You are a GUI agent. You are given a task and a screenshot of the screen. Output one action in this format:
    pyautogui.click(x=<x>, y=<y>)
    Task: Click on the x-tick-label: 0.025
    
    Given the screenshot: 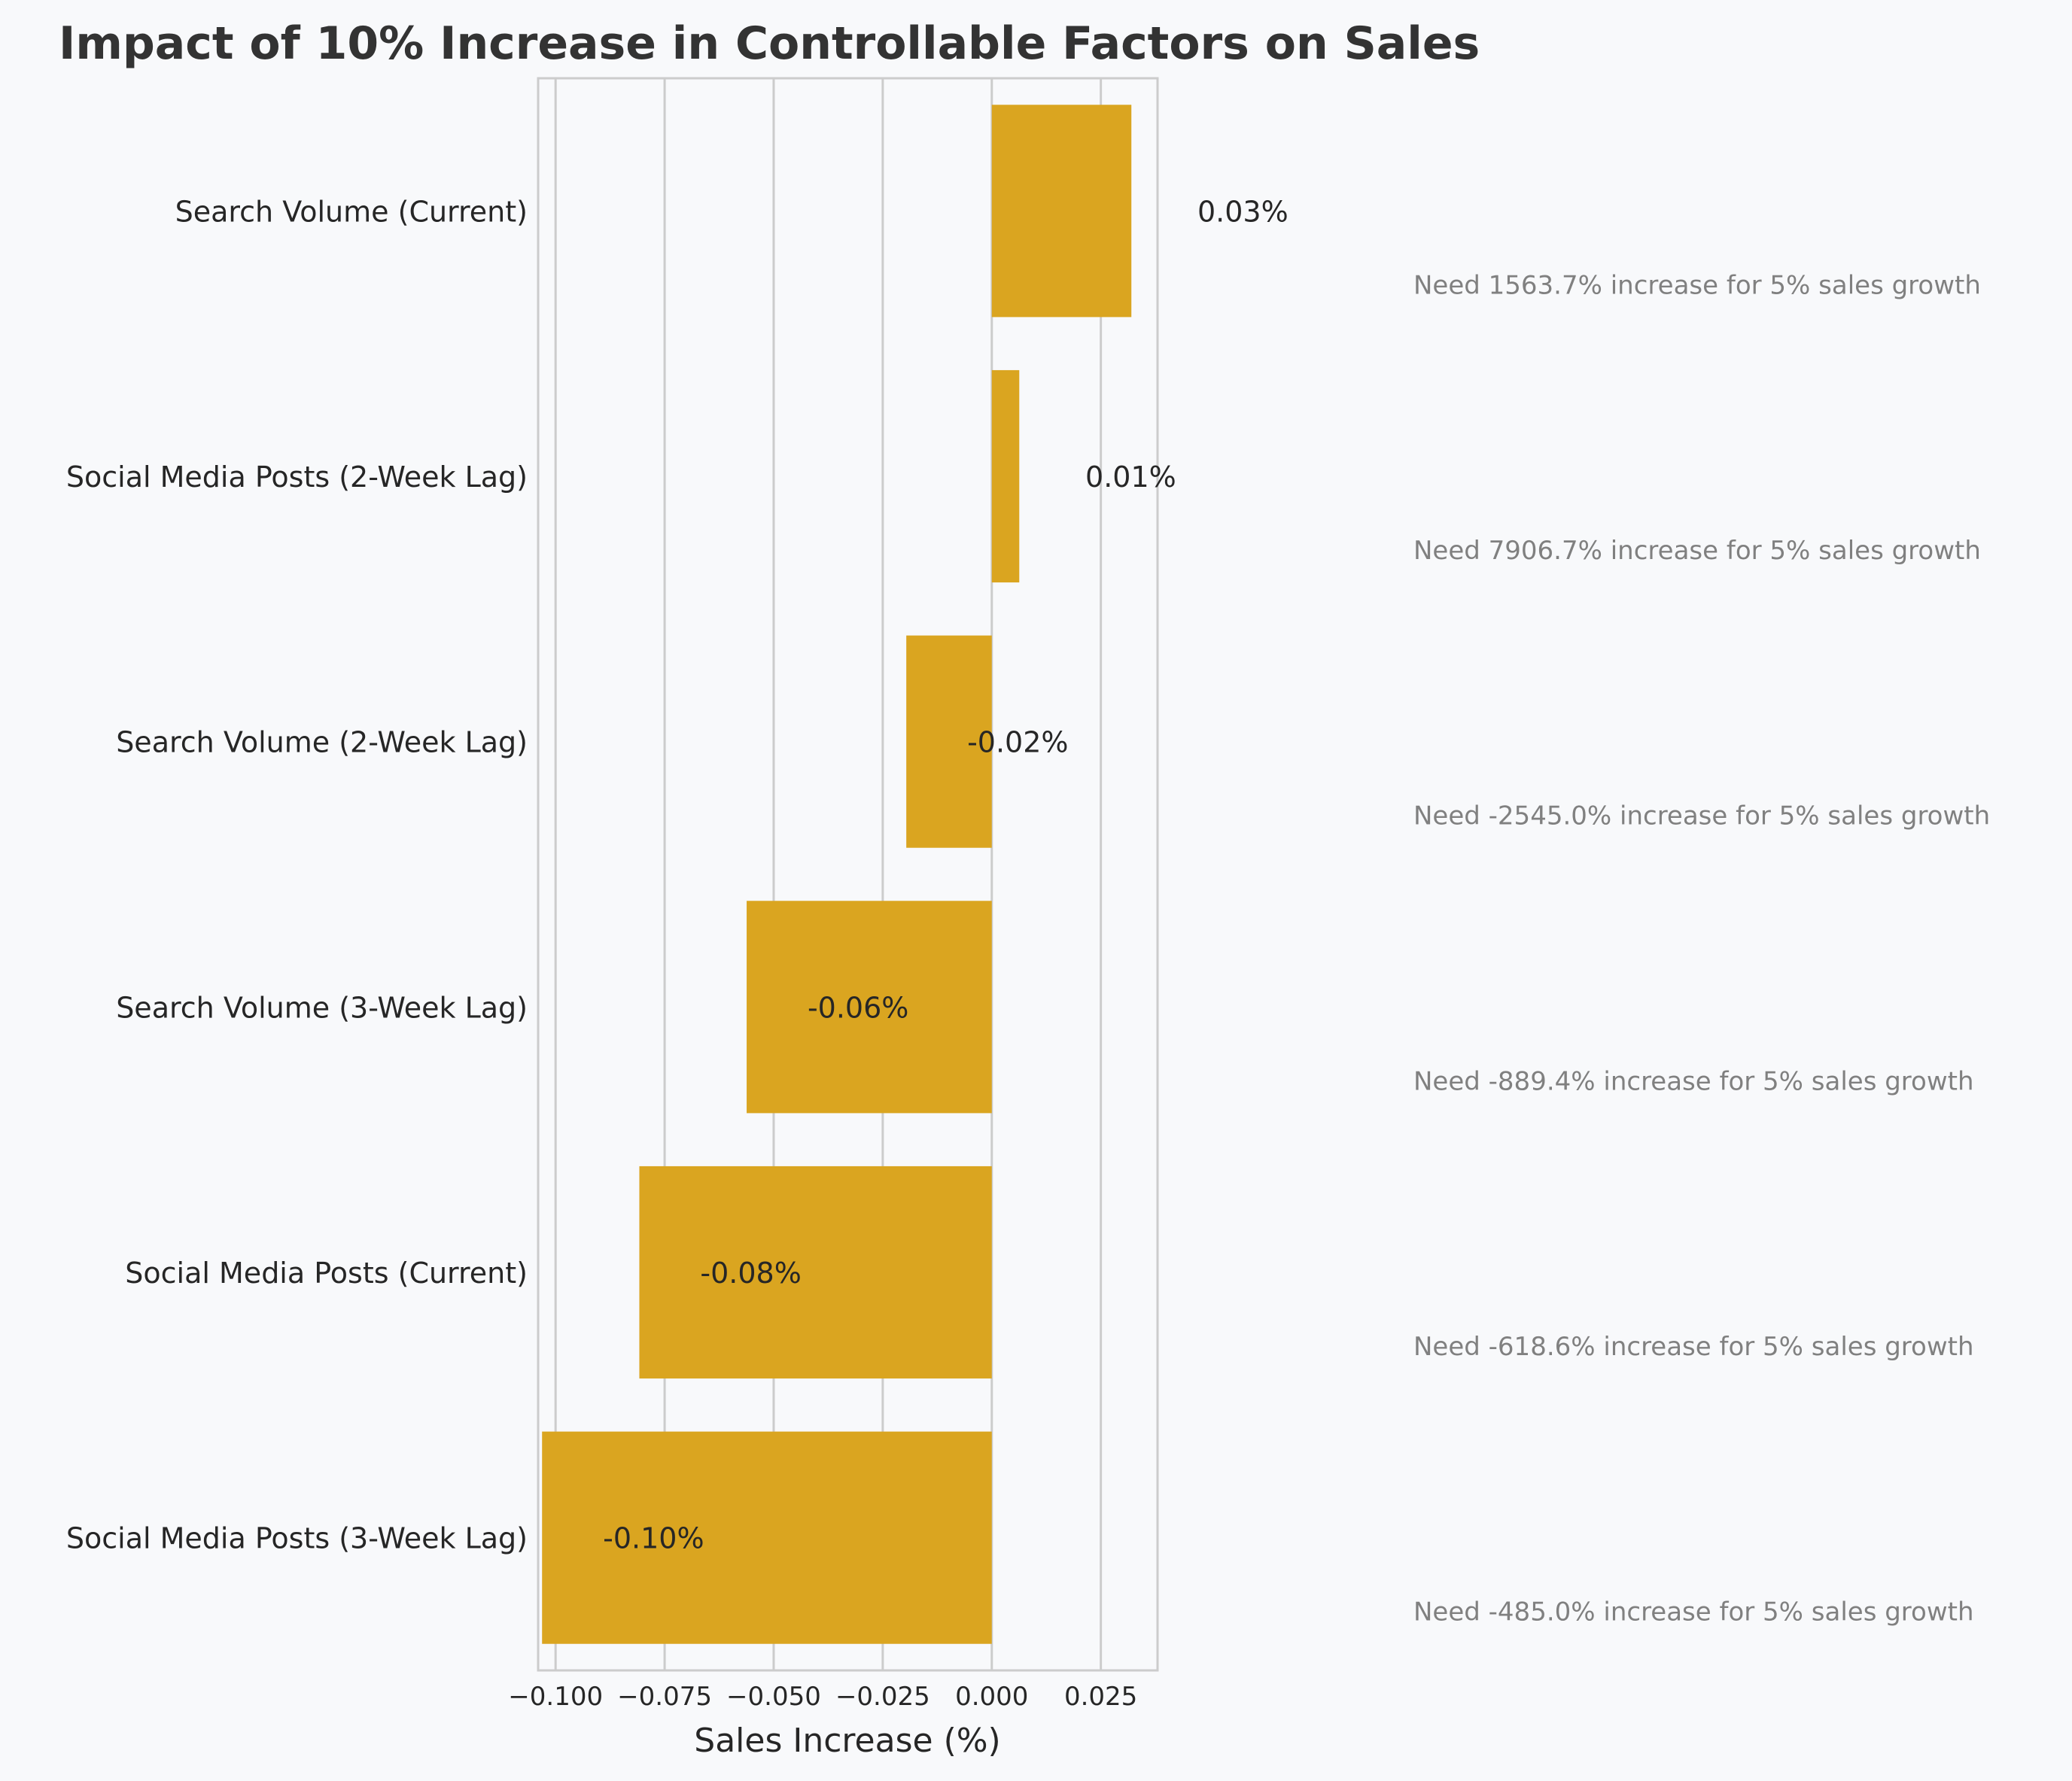 What is the action you would take?
    pyautogui.click(x=1100, y=1697)
    